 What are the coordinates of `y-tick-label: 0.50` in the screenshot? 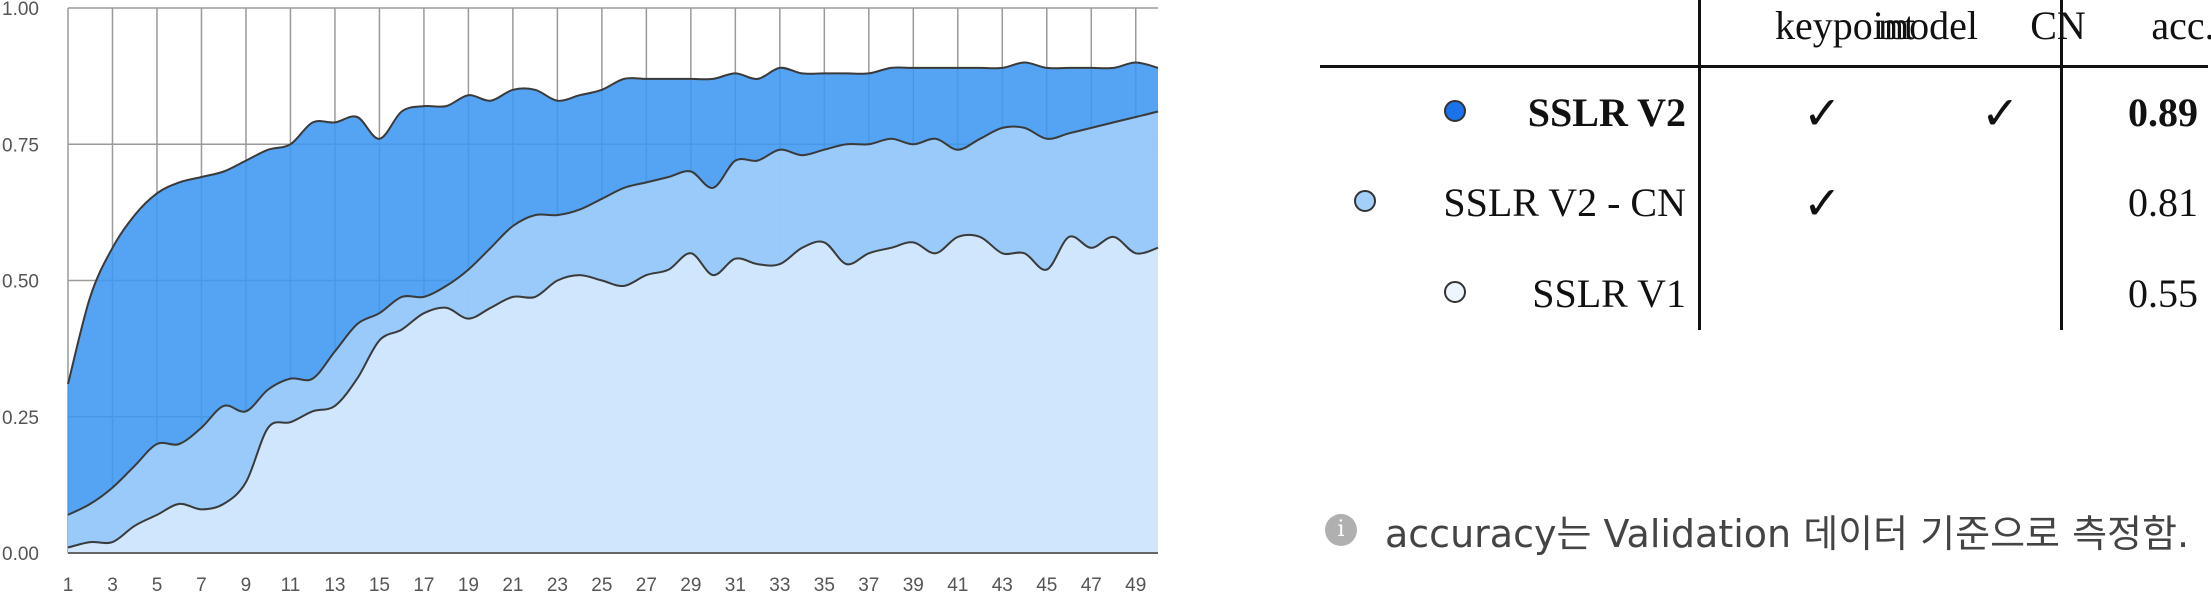 It's located at (20, 282).